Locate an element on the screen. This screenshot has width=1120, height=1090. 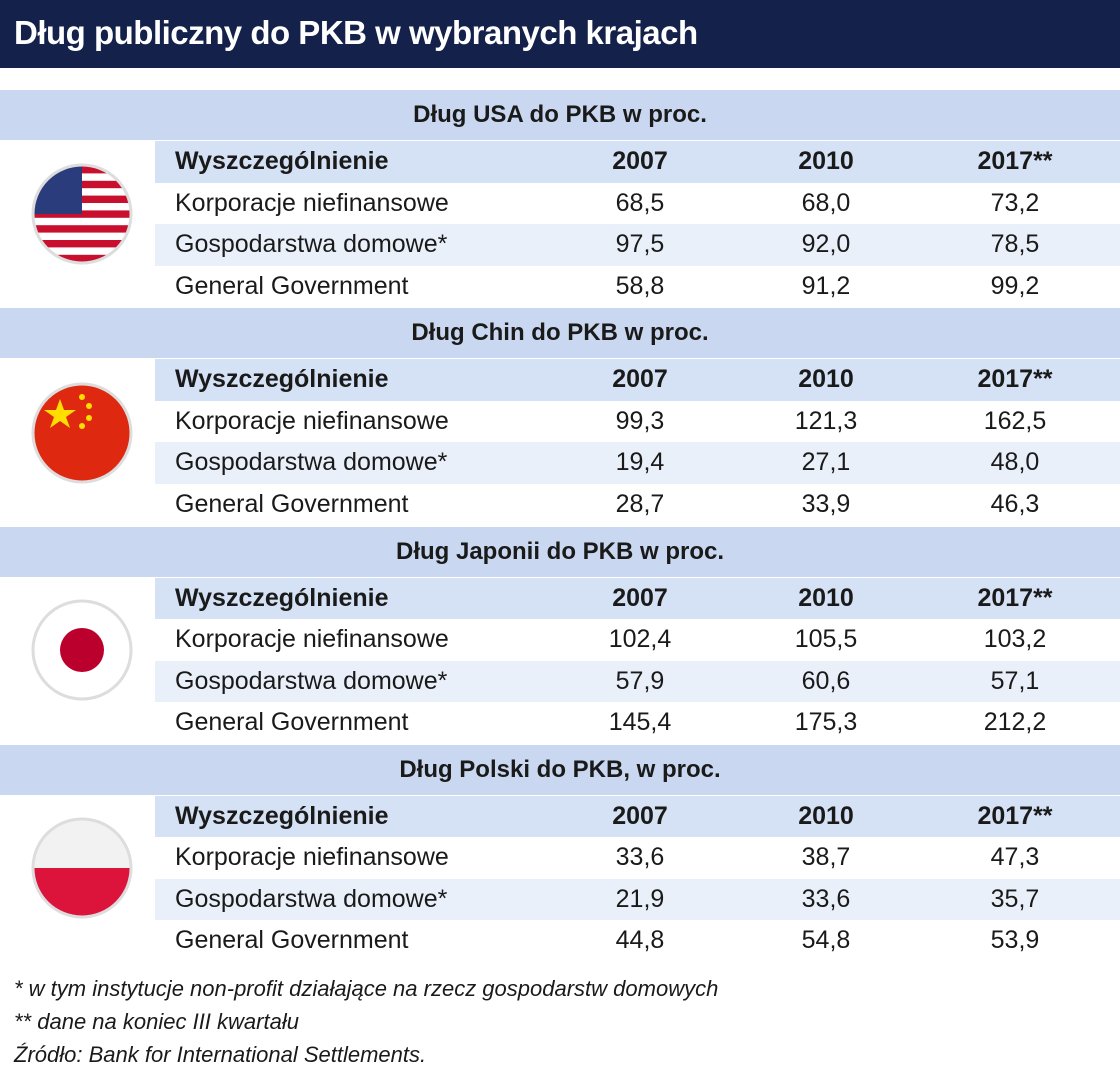
value-cell: 58,8 is located at coordinates (640, 285).